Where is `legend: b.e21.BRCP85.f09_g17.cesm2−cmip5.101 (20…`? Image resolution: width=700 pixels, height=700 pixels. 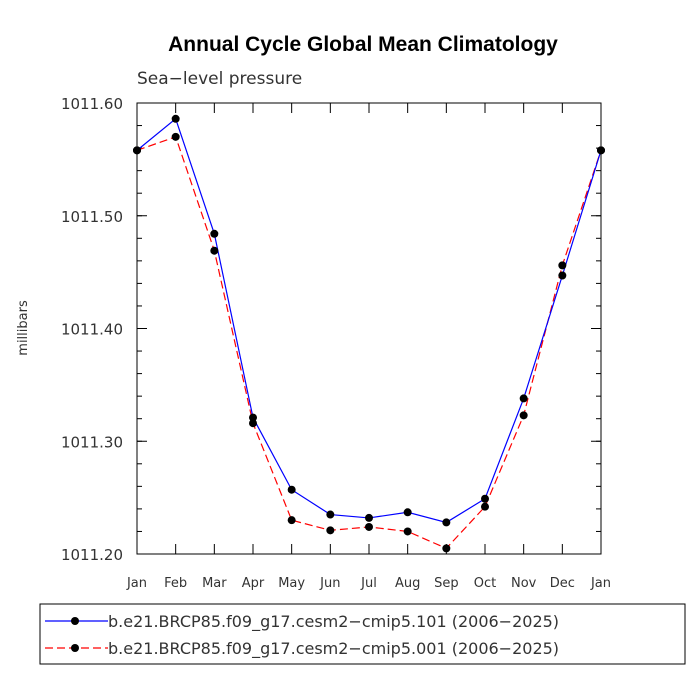
legend: b.e21.BRCP85.f09_g17.cesm2−cmip5.101 (20… is located at coordinates (362, 634).